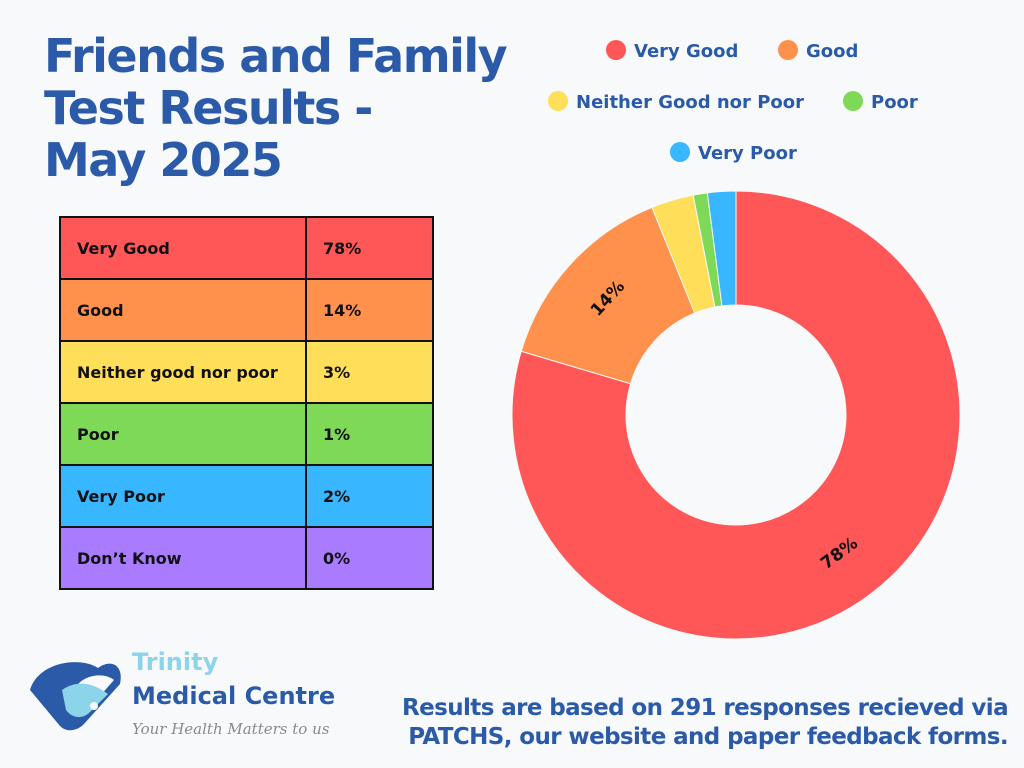 The width and height of the screenshot is (1024, 768). I want to click on handshake-icon, so click(75, 696).